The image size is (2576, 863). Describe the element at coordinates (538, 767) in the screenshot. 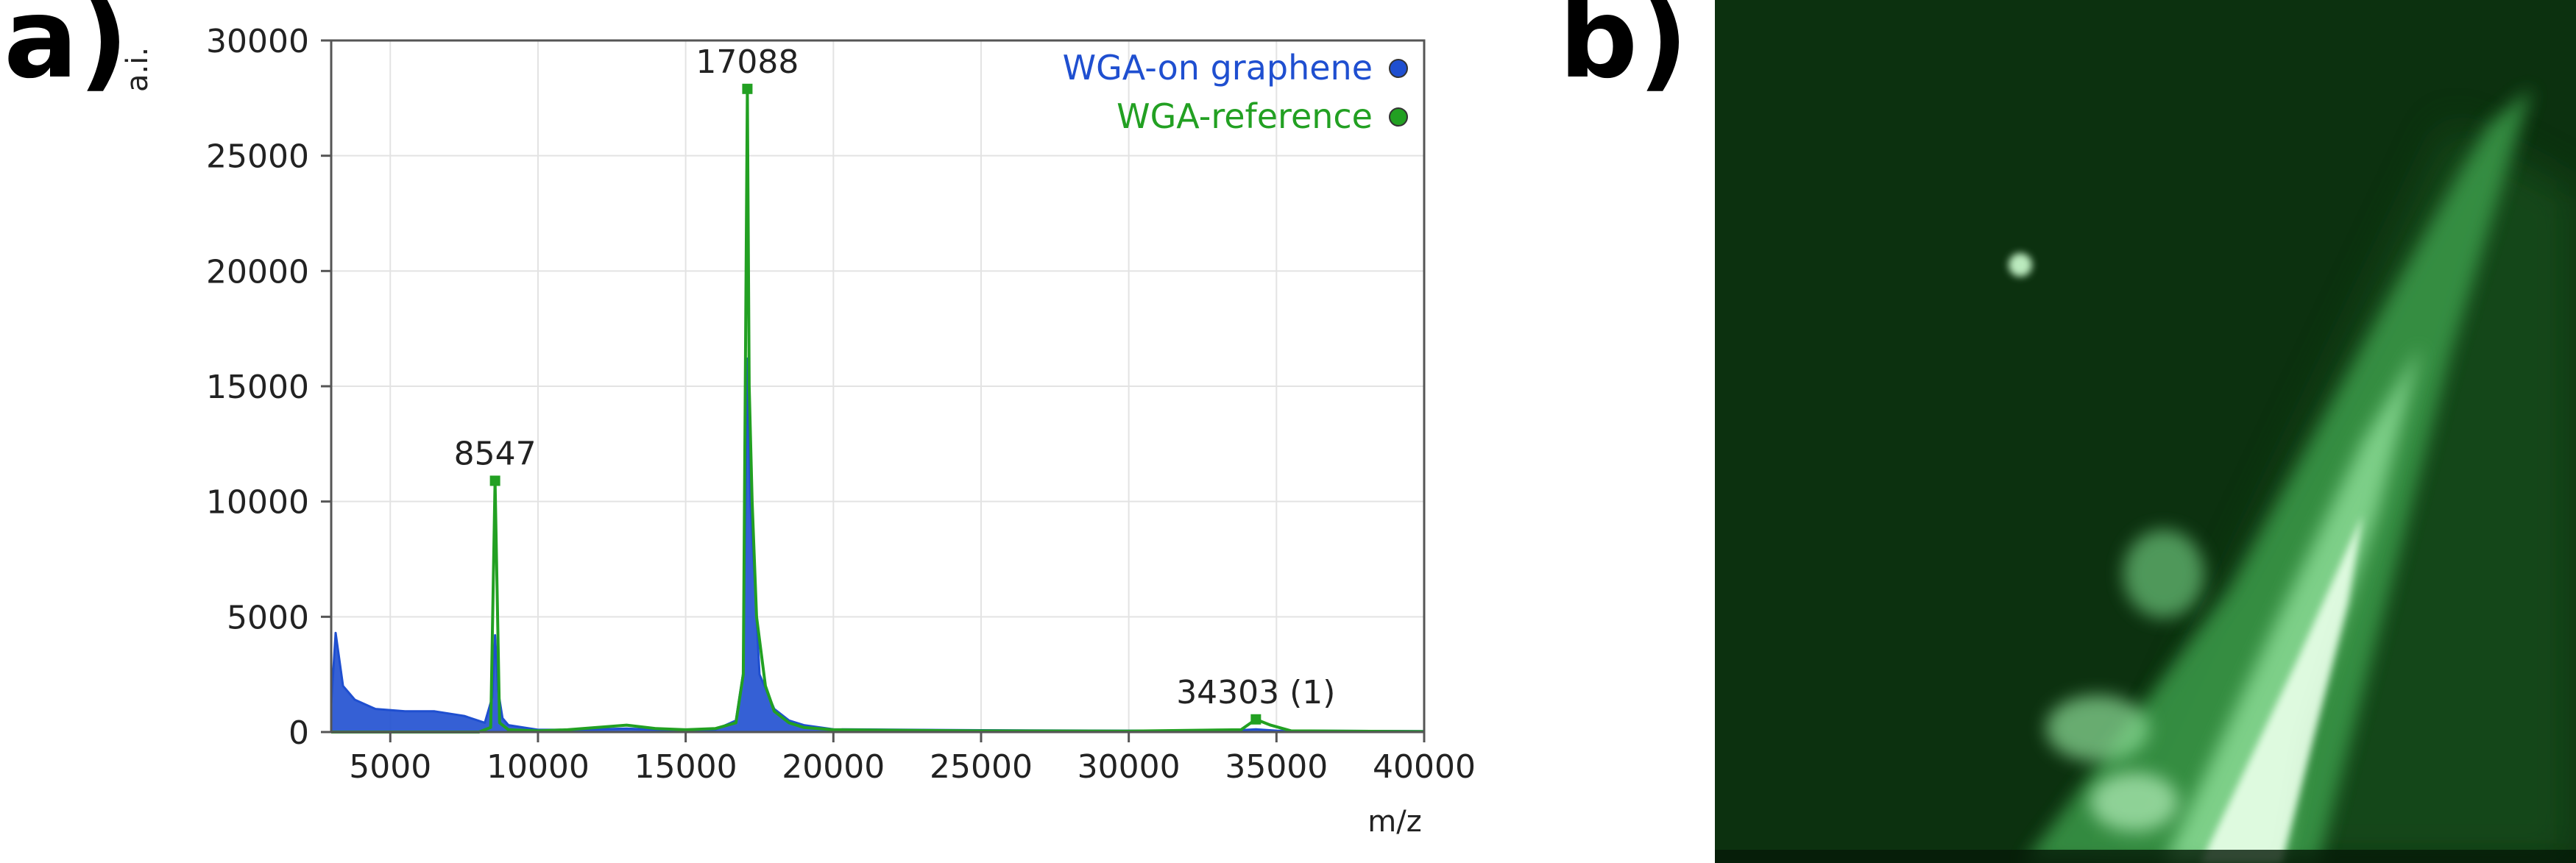

I see `x-tick-label: 10000` at that location.